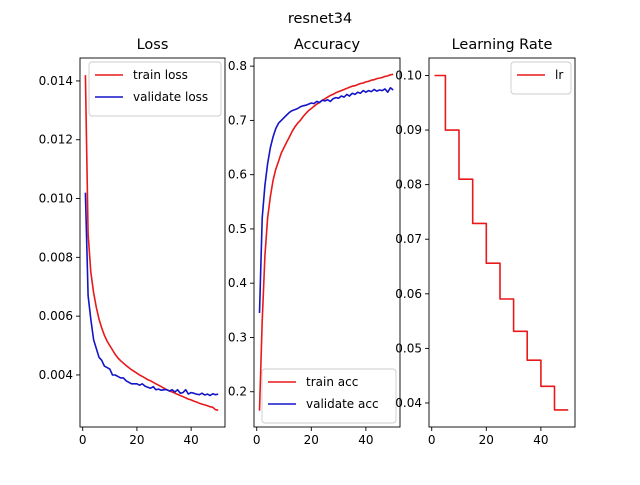 The image size is (640, 485). What do you see at coordinates (332, 382) in the screenshot?
I see `legend-label: train acc` at bounding box center [332, 382].